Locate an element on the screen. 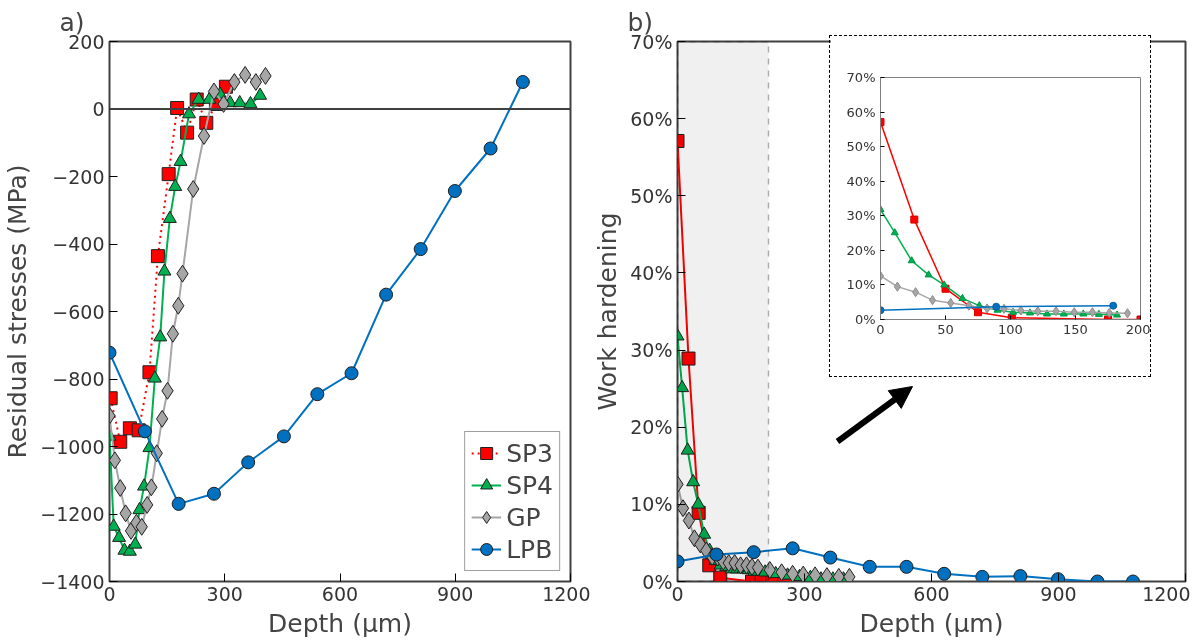 The image size is (1193, 644). x-tick-label: 200 is located at coordinates (1138, 329).